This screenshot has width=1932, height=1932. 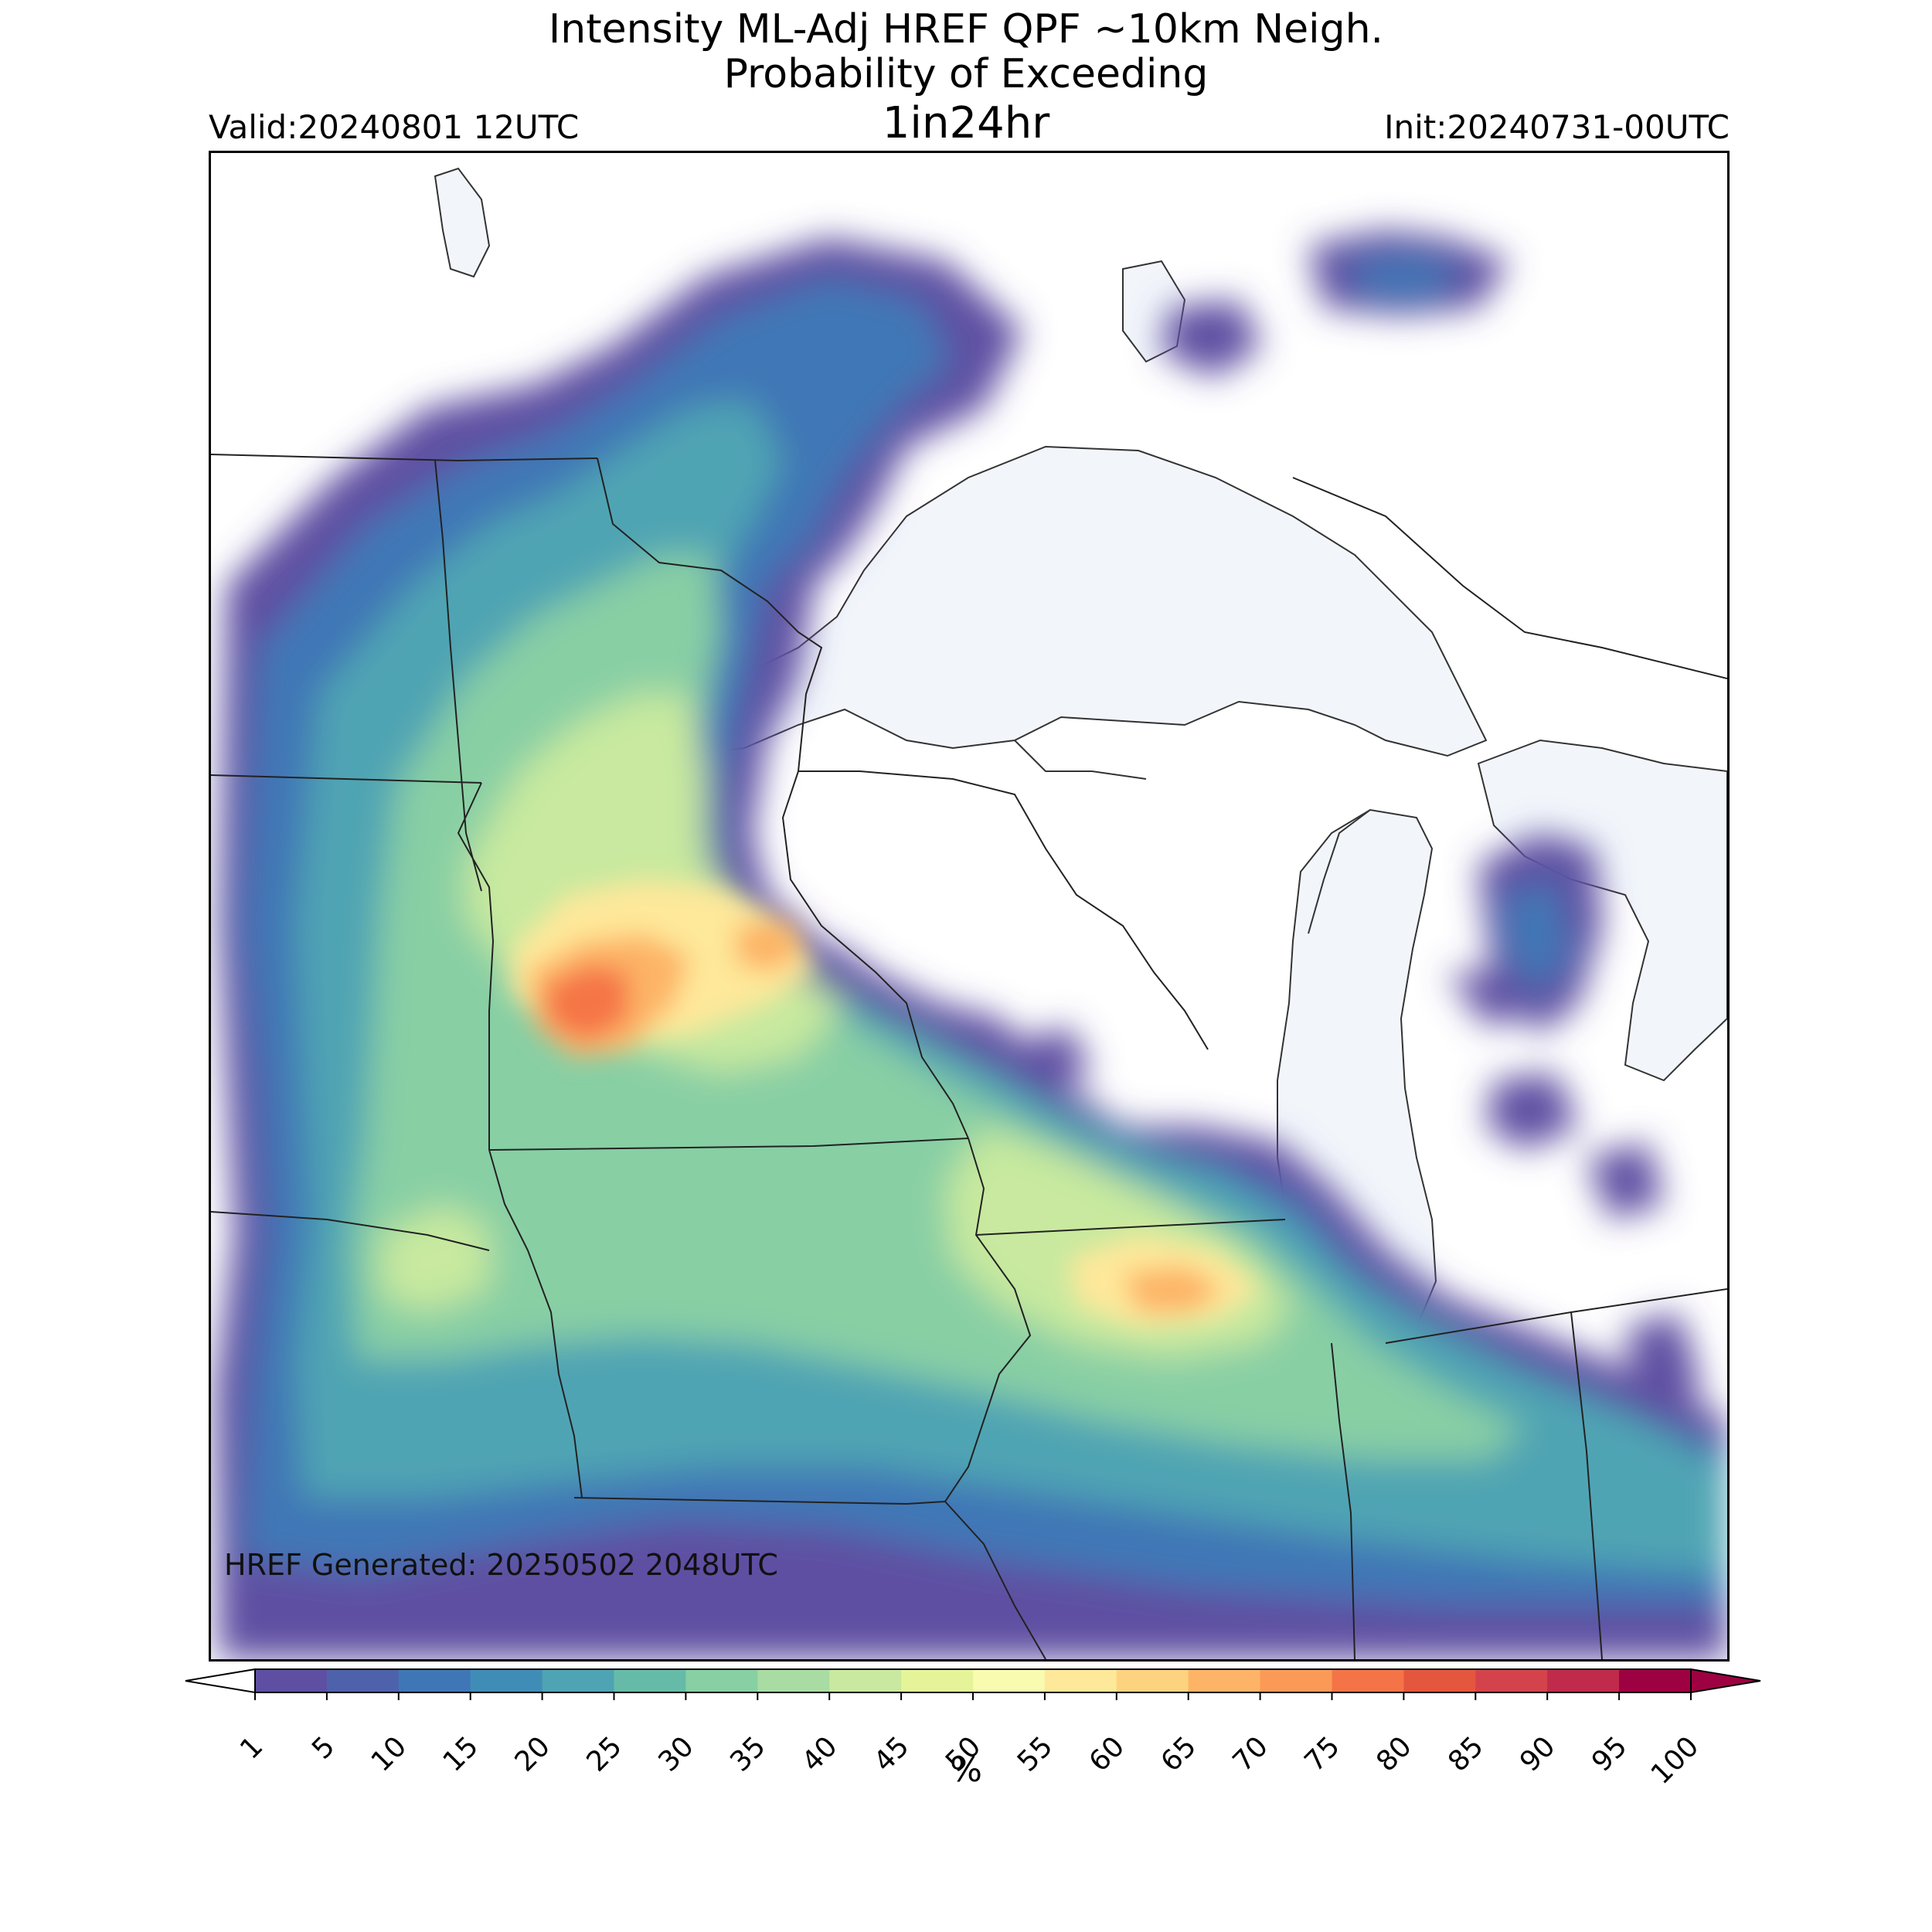 What do you see at coordinates (463, 223) in the screenshot?
I see `lake-winnipeg` at bounding box center [463, 223].